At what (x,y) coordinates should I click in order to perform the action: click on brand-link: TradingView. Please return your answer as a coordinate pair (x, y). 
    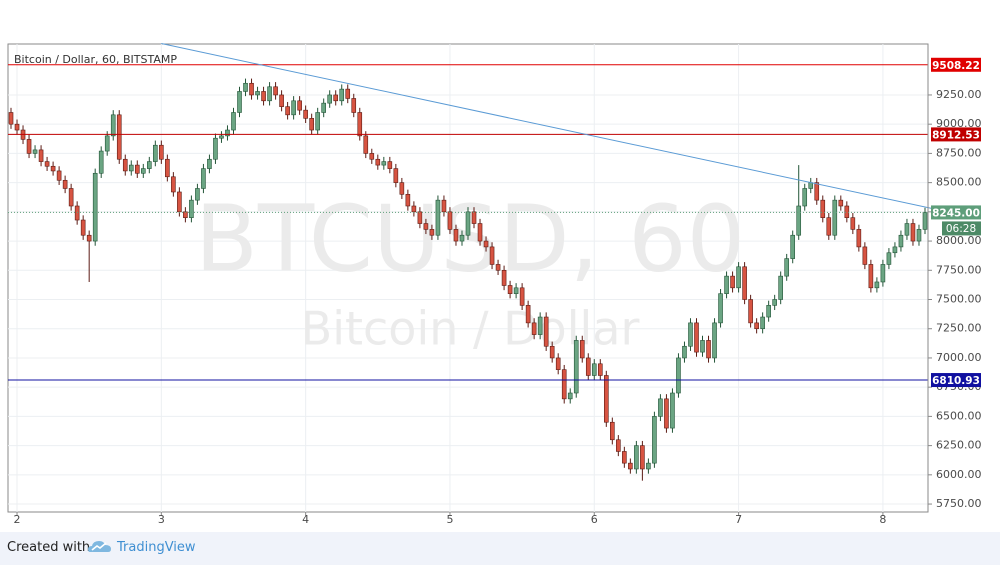
    Looking at the image, I should click on (156, 547).